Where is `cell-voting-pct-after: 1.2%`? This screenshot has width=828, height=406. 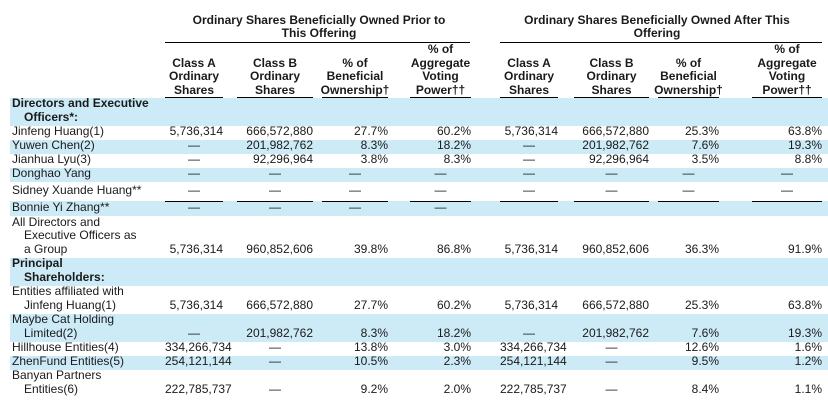
cell-voting-pct-after: 1.2% is located at coordinates (808, 361).